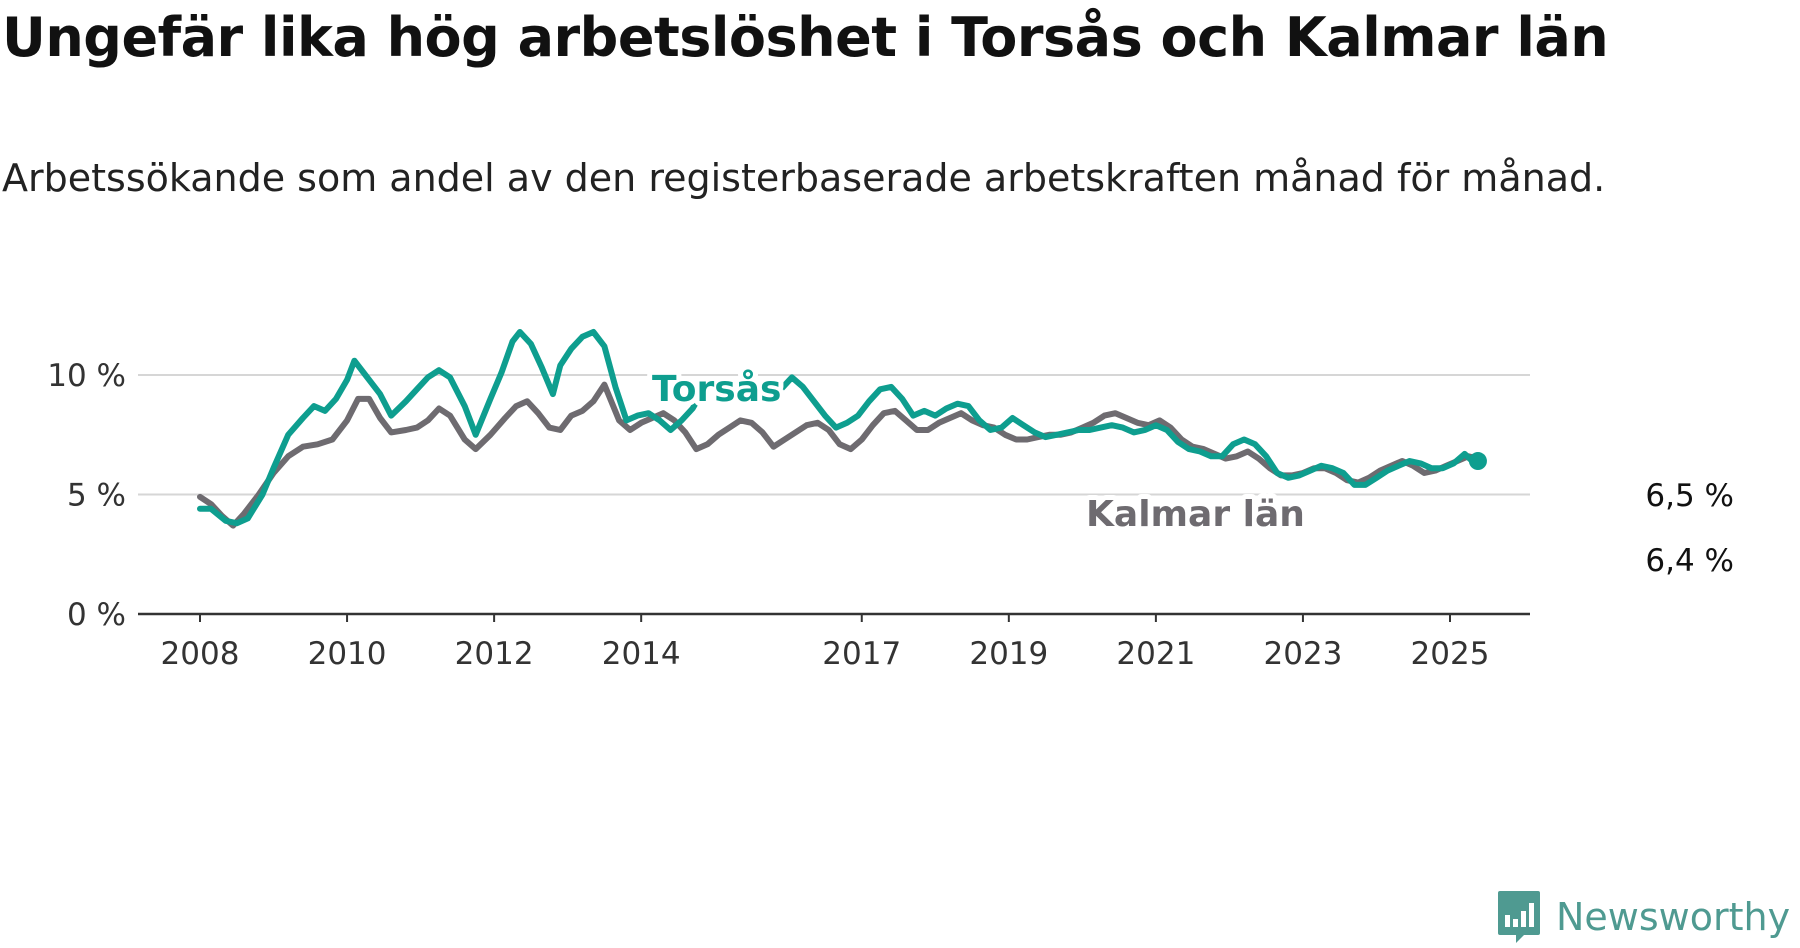 The width and height of the screenshot is (1800, 948). Describe the element at coordinates (1673, 917) in the screenshot. I see `newsworthy-logo-text: Newsworthy` at that location.